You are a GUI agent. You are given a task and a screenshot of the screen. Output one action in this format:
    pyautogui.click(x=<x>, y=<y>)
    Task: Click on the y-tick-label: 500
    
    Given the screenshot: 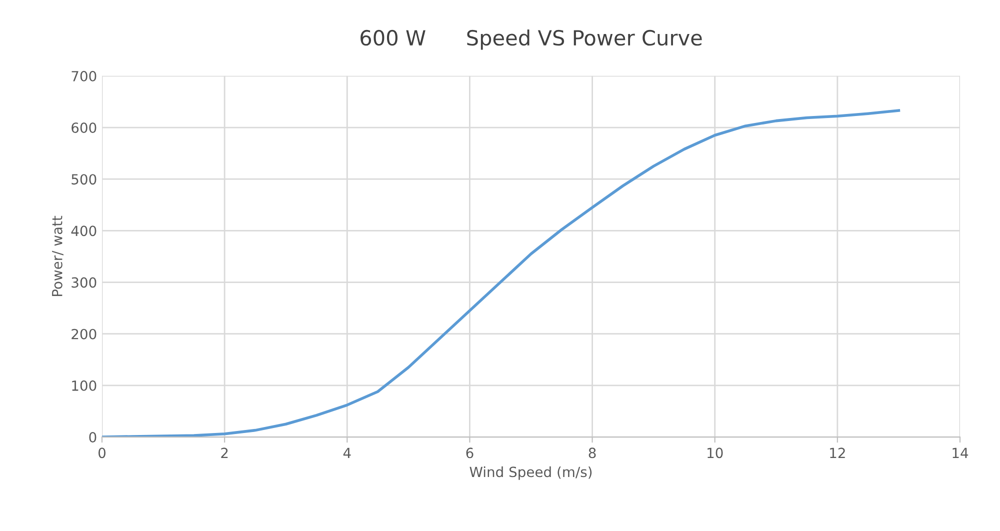 What is the action you would take?
    pyautogui.click(x=84, y=179)
    